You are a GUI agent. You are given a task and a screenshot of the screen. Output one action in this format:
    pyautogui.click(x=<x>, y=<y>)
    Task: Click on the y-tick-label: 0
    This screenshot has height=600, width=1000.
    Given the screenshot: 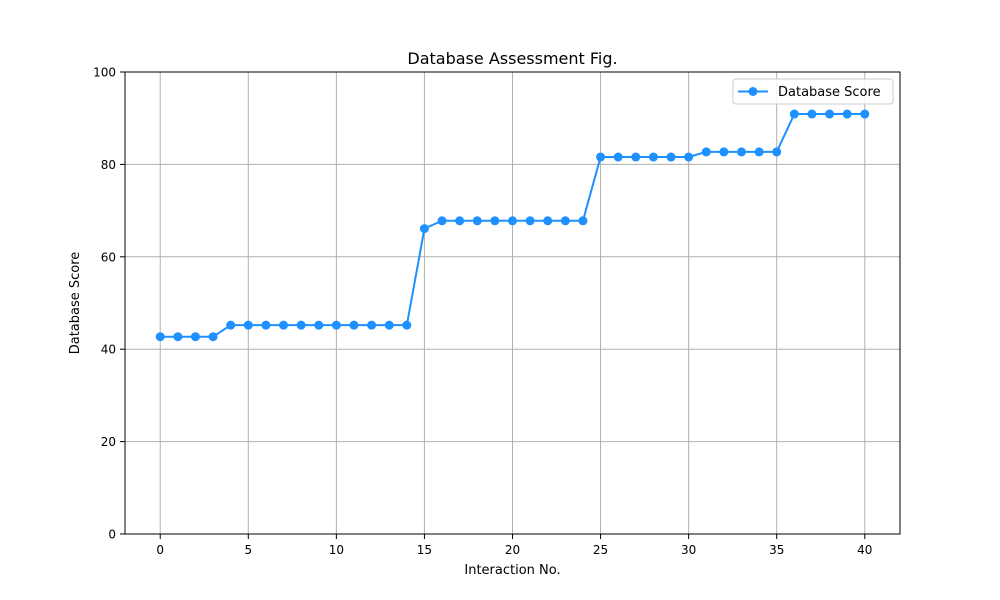 What is the action you would take?
    pyautogui.click(x=112, y=535)
    